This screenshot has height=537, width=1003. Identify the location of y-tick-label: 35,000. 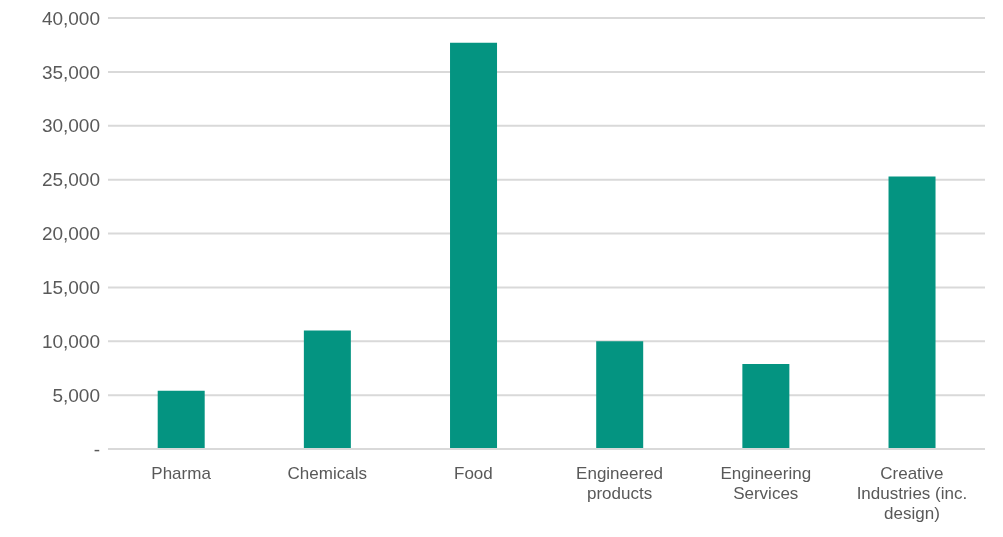
(70, 72).